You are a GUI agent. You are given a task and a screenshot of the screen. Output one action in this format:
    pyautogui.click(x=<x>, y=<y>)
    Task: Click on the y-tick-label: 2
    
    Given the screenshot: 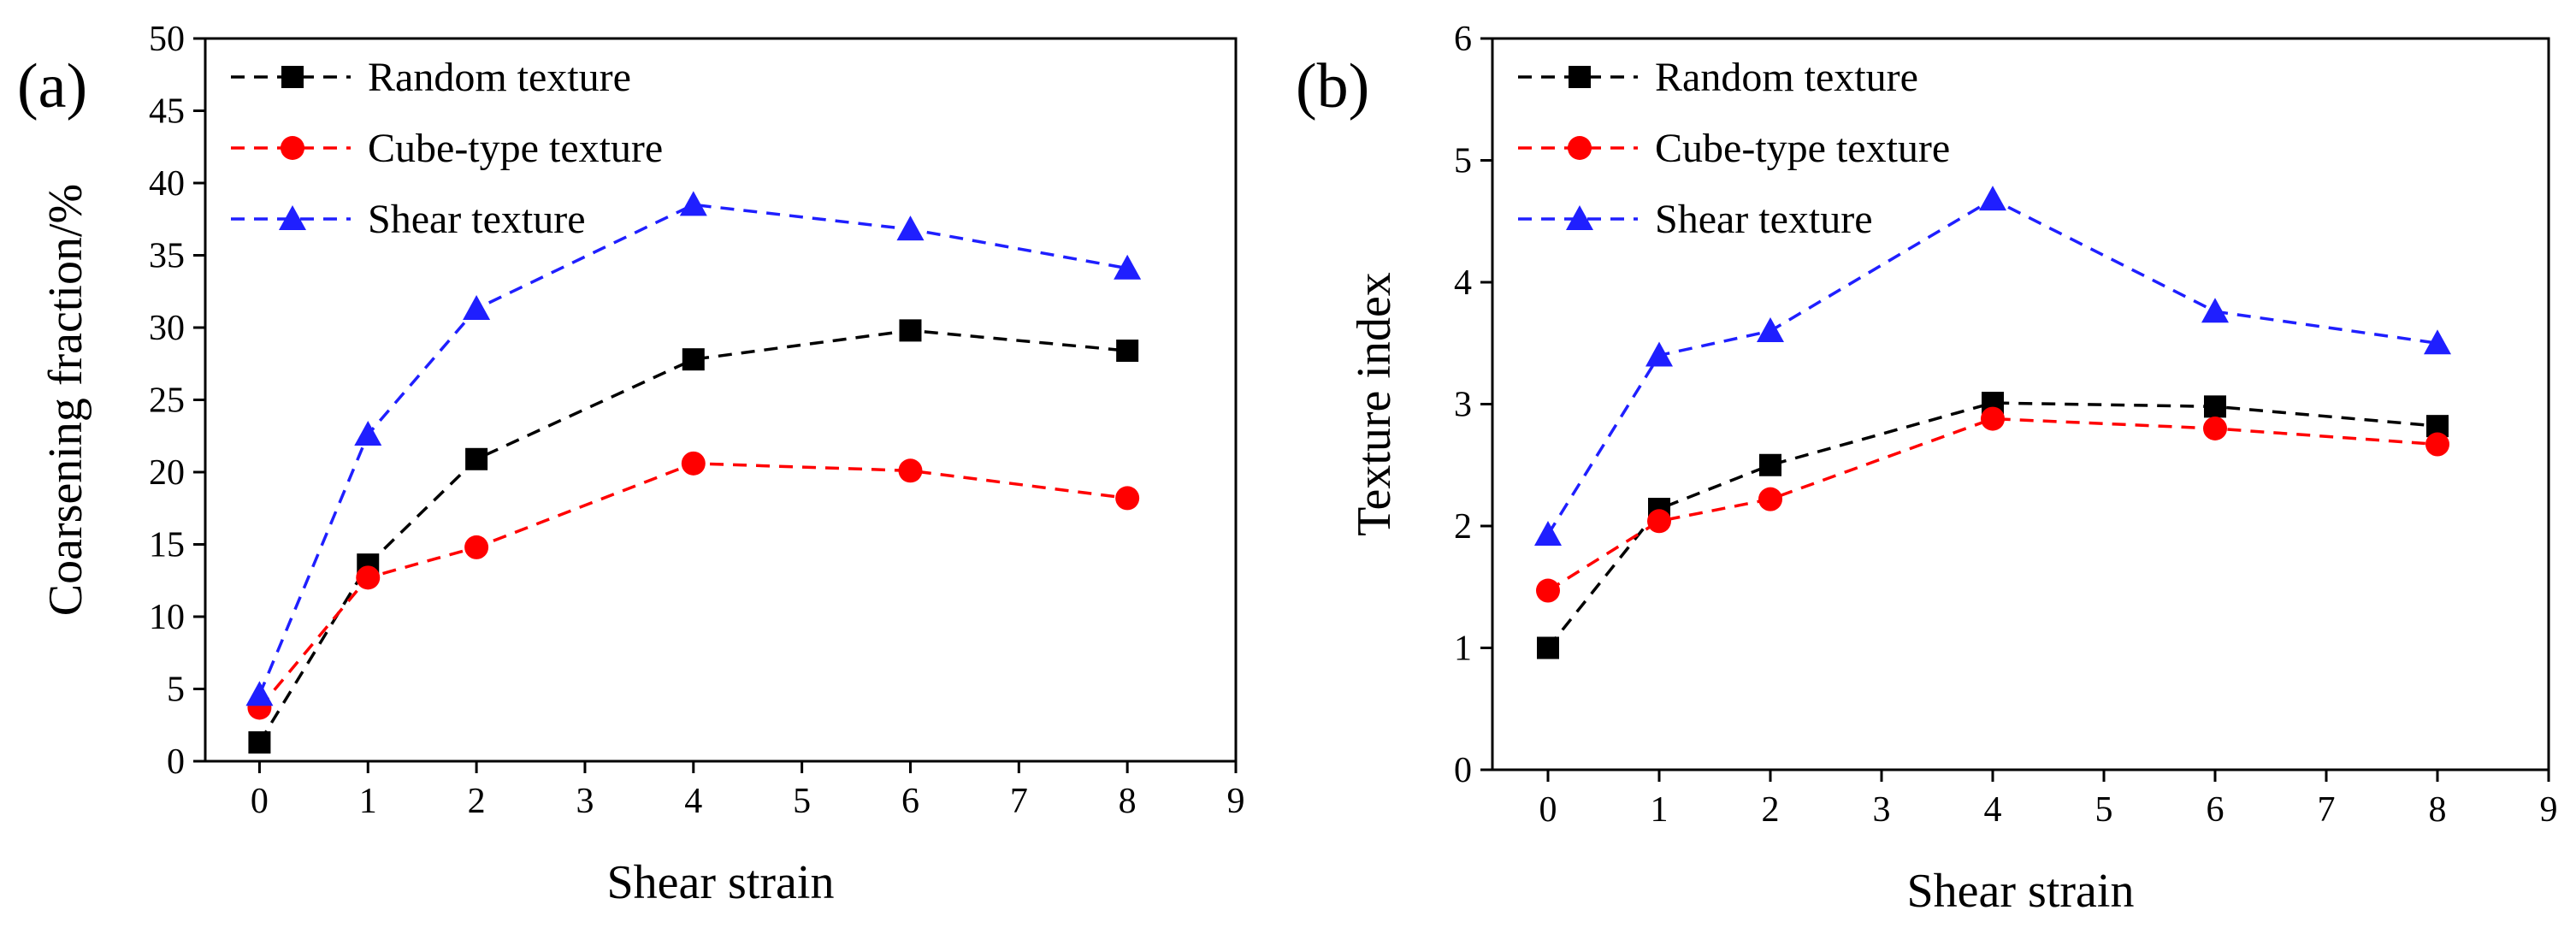 What is the action you would take?
    pyautogui.click(x=1463, y=527)
    